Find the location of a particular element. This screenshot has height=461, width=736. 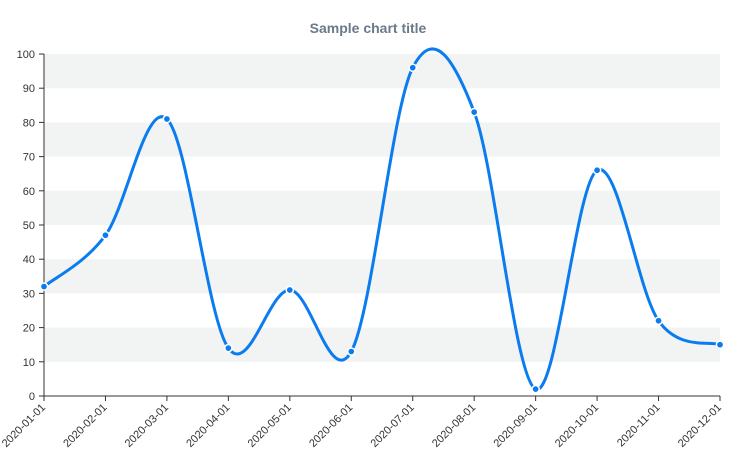

x-tick-label: 2020-11-01 is located at coordinates (639, 426).